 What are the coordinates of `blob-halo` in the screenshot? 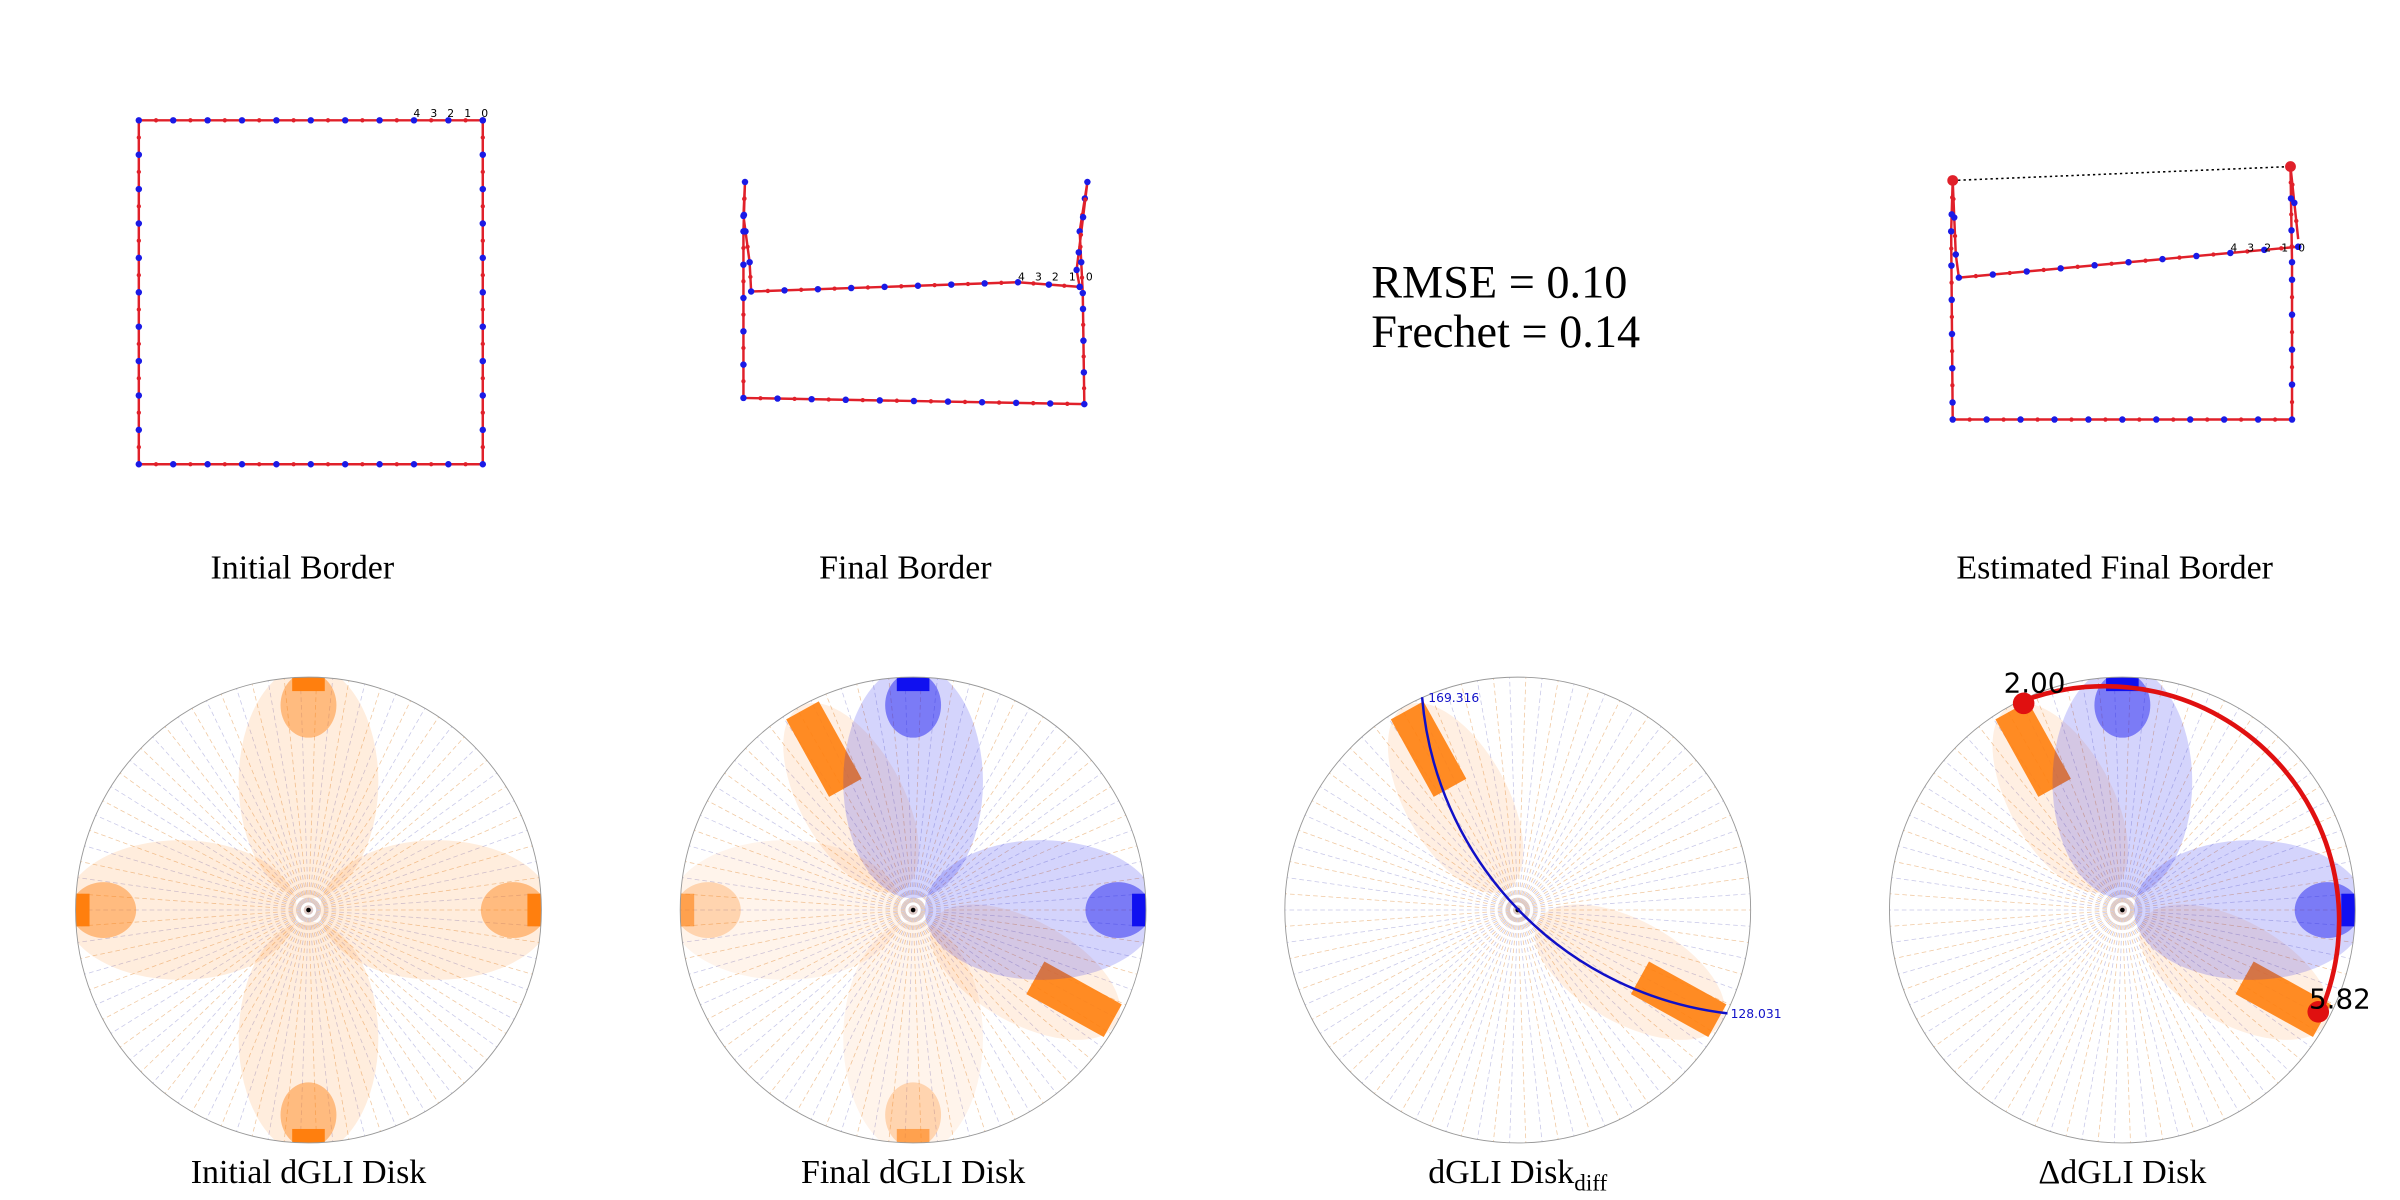 It's located at (431, 910).